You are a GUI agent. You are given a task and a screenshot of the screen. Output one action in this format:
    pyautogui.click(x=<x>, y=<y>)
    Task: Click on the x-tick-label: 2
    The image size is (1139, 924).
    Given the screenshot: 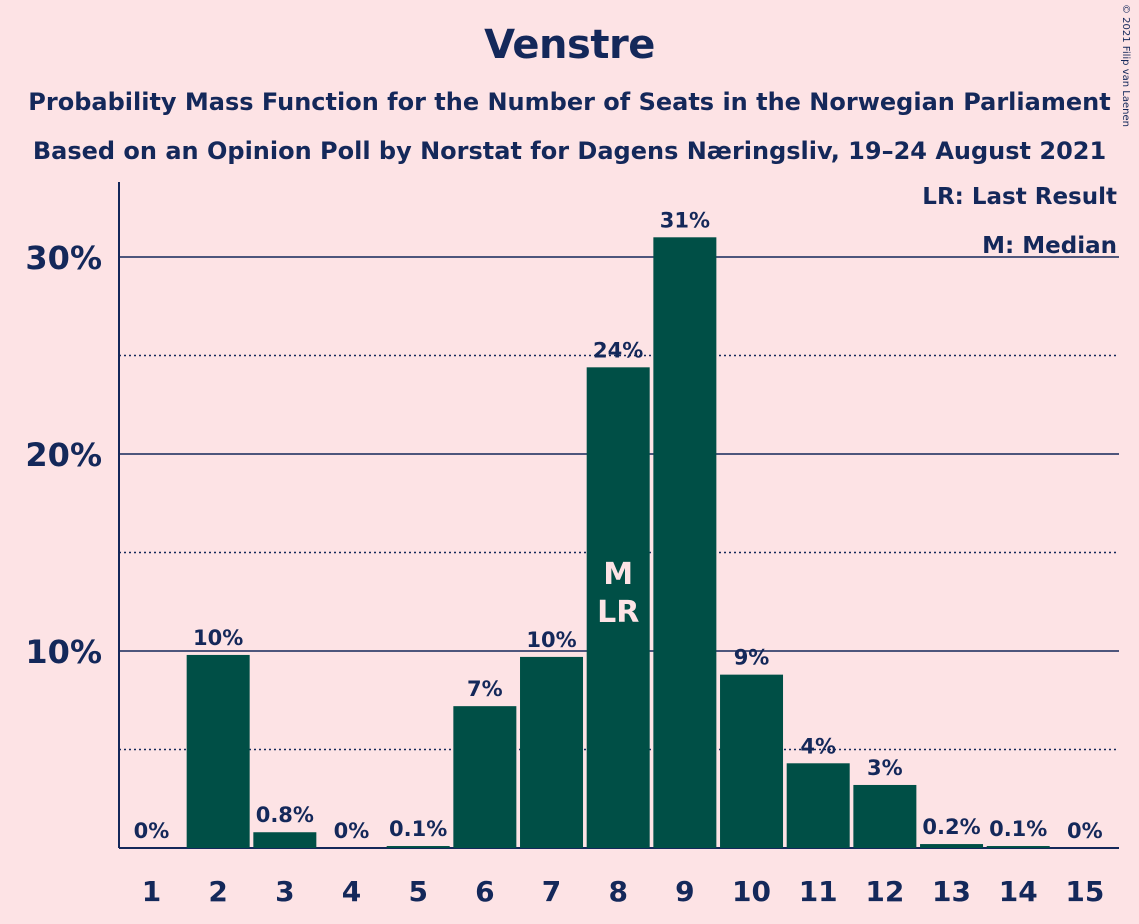 What is the action you would take?
    pyautogui.click(x=217, y=891)
    